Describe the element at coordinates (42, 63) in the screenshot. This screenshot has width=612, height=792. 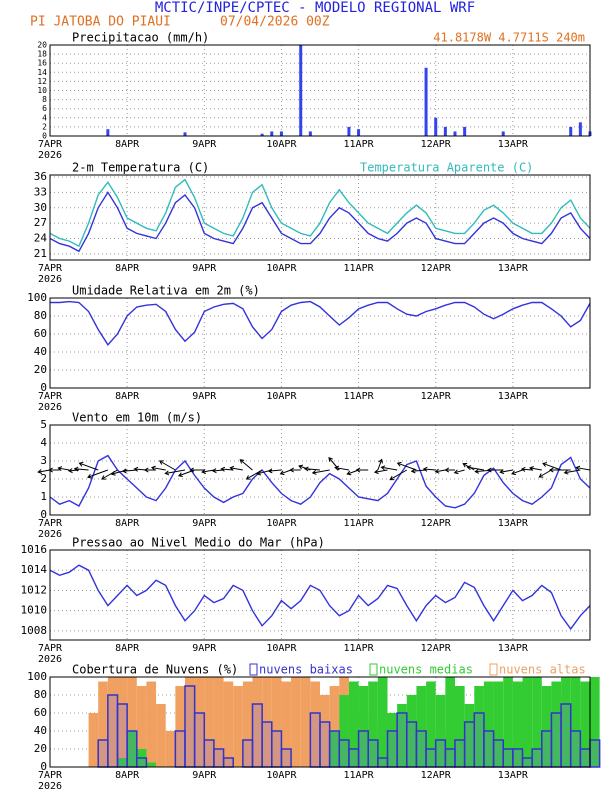
I see `y-tick-label: 16` at that location.